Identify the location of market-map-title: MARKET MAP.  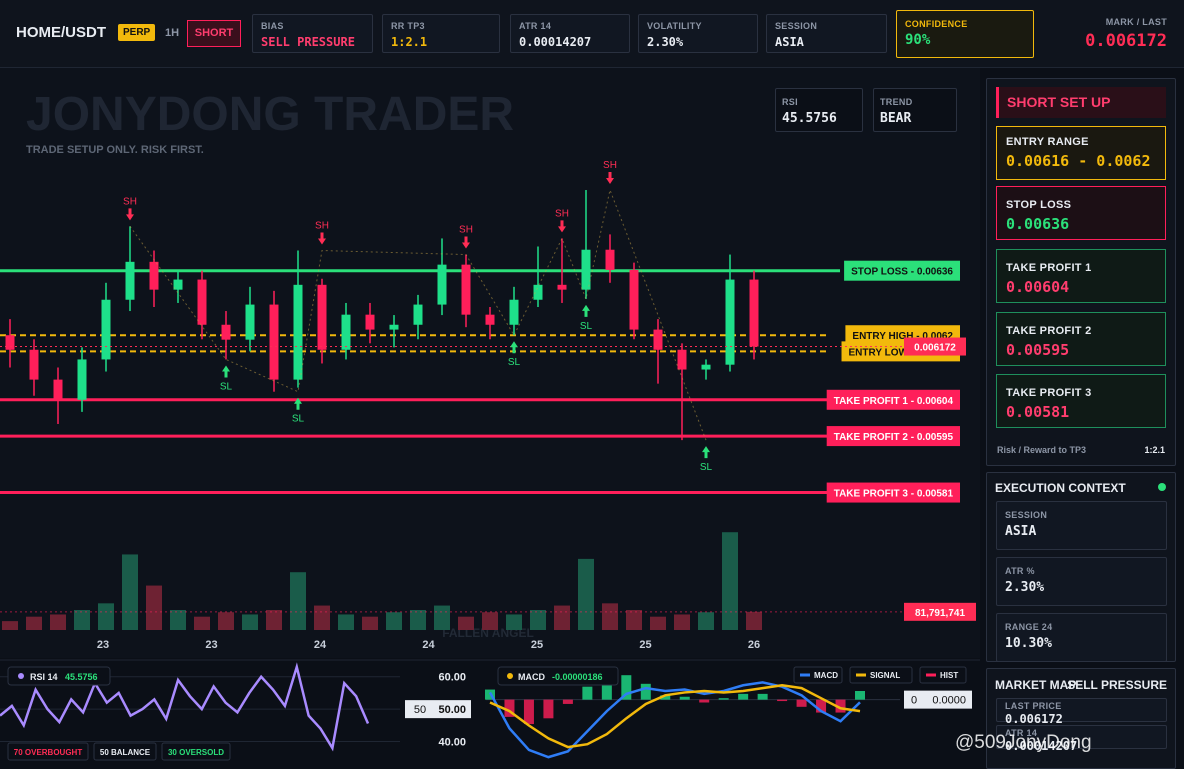
(1036, 685).